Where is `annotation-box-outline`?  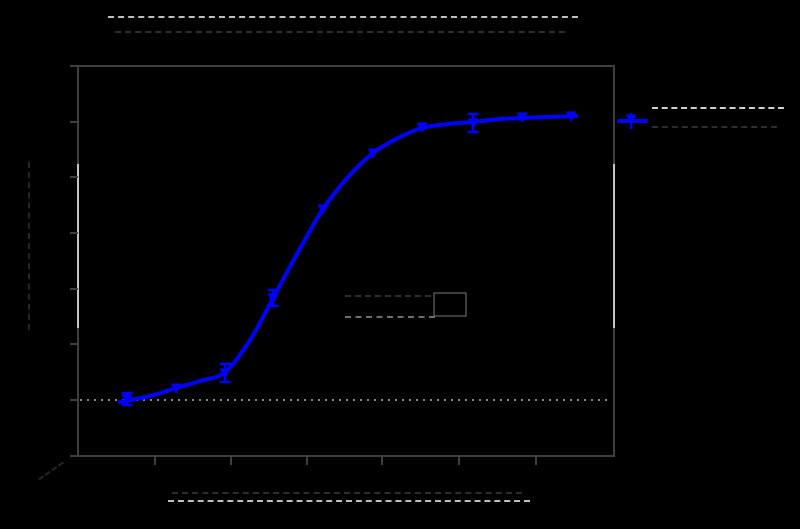 annotation-box-outline is located at coordinates (450, 304).